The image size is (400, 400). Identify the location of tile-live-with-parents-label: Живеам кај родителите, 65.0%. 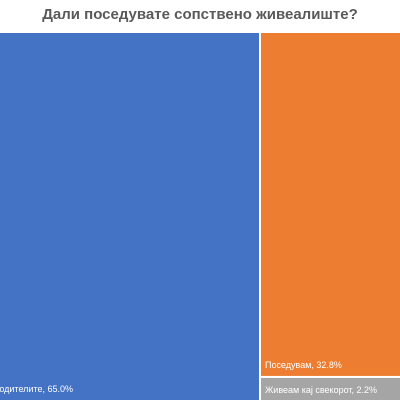
(36, 389).